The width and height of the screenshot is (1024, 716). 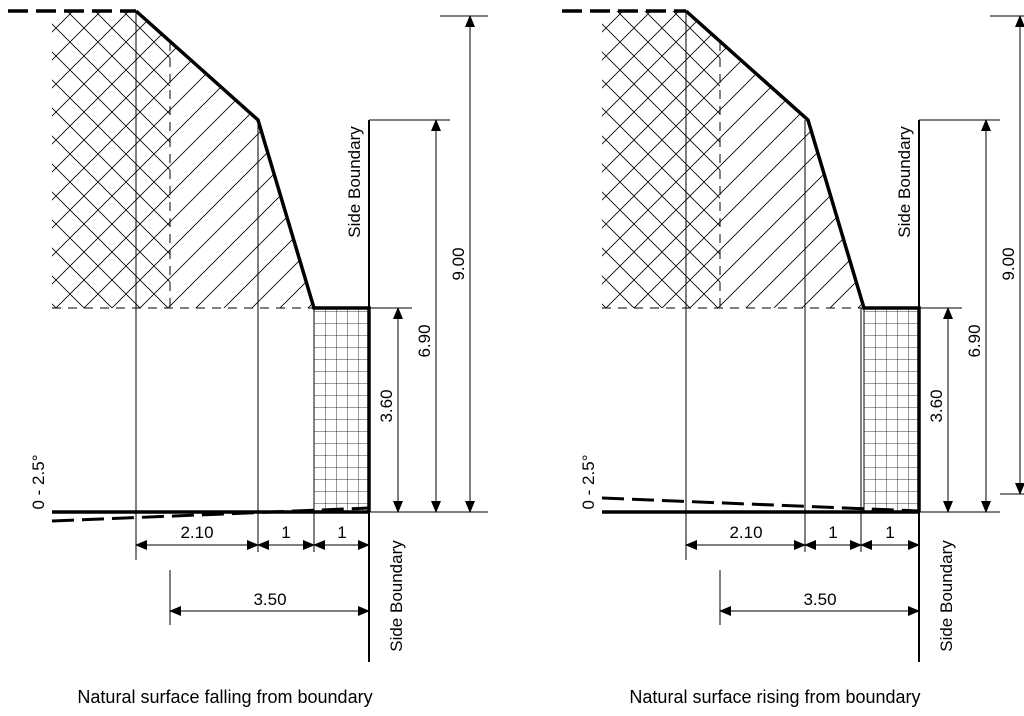 What do you see at coordinates (224, 697) in the screenshot?
I see `caption-falling: Natural surface falling from boundary` at bounding box center [224, 697].